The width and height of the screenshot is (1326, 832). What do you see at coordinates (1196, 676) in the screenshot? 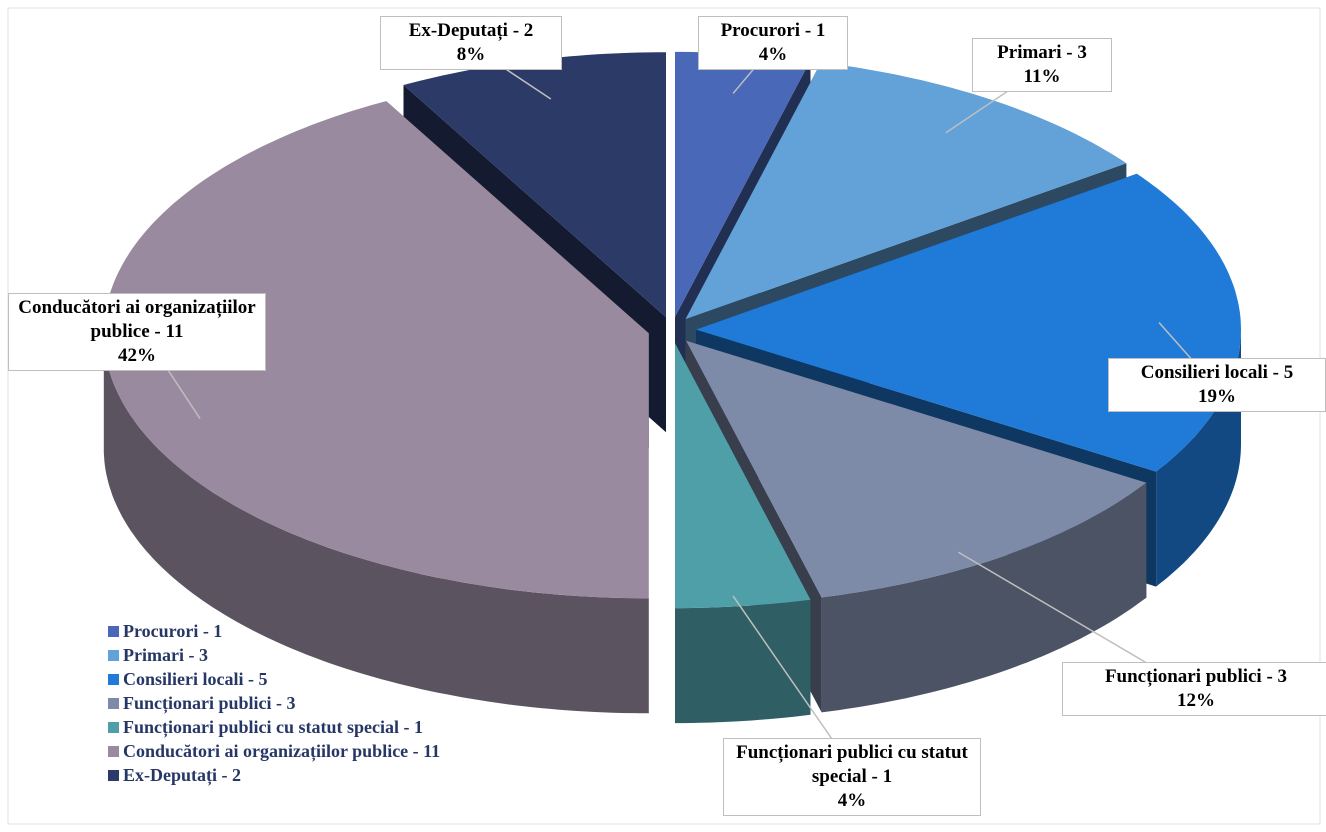
I see `data-label-name: Funcționari publici - 3` at bounding box center [1196, 676].